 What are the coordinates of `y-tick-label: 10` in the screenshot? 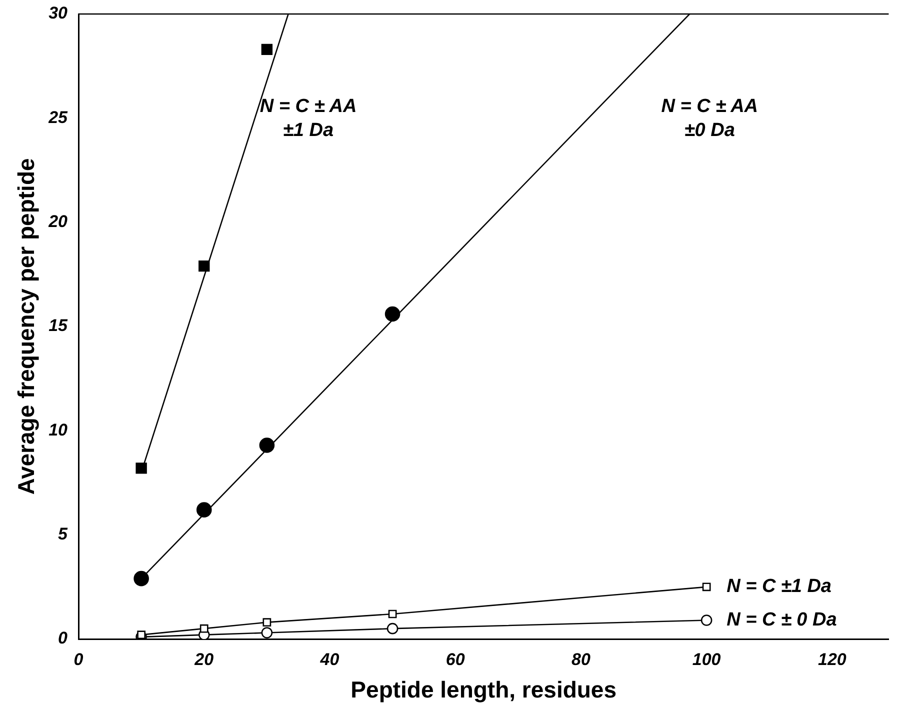 It's located at (58, 430).